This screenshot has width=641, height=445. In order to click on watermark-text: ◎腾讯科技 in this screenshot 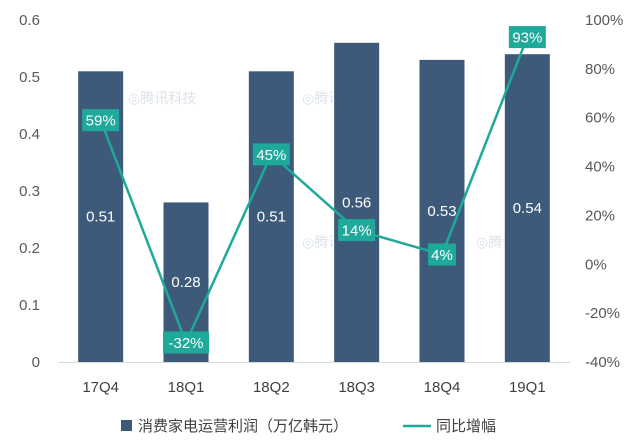, I will do `click(162, 98)`.